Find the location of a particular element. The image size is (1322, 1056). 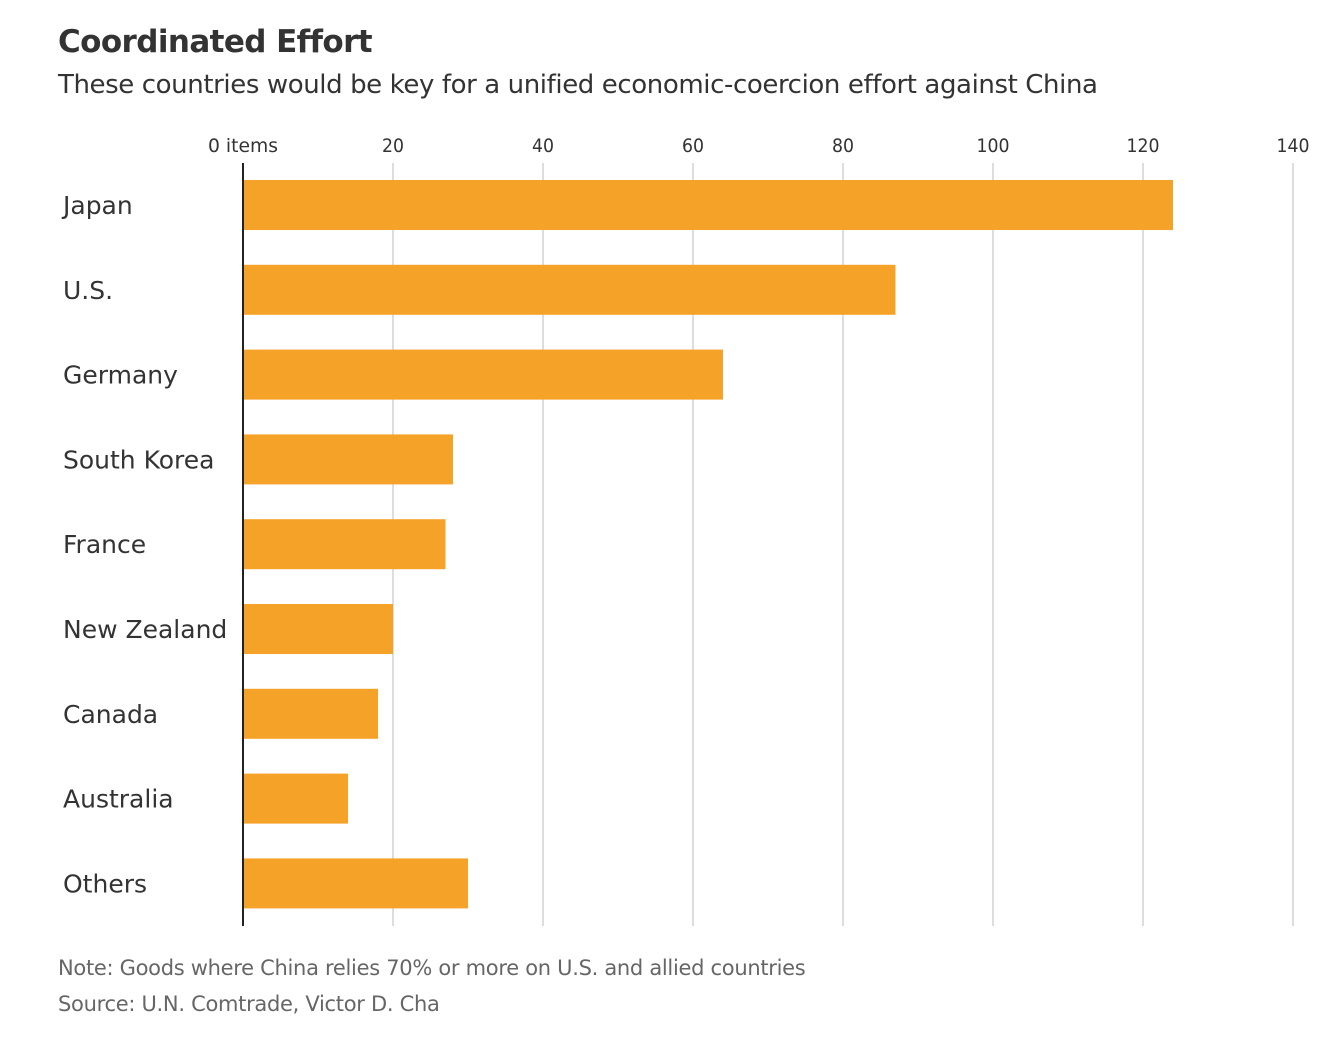

category-label: New Zealand is located at coordinates (145, 629).